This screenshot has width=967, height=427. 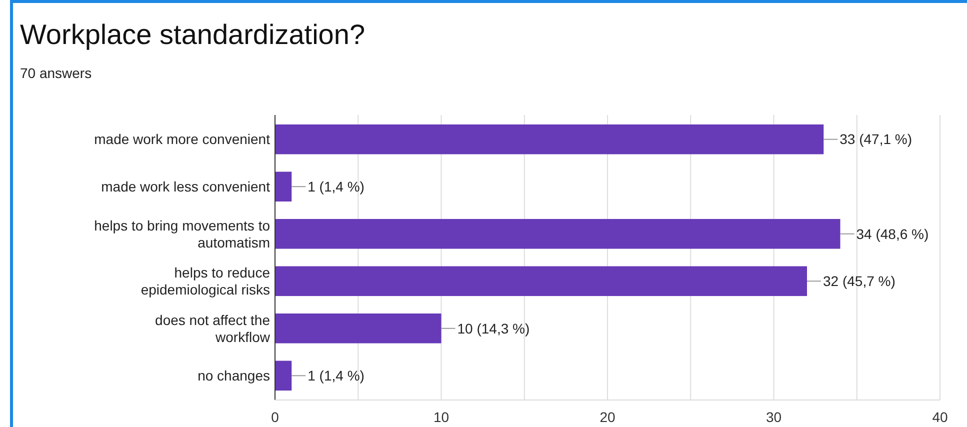 What do you see at coordinates (182, 233) in the screenshot?
I see `y-tick-label: helps to bring movements to automatism` at bounding box center [182, 233].